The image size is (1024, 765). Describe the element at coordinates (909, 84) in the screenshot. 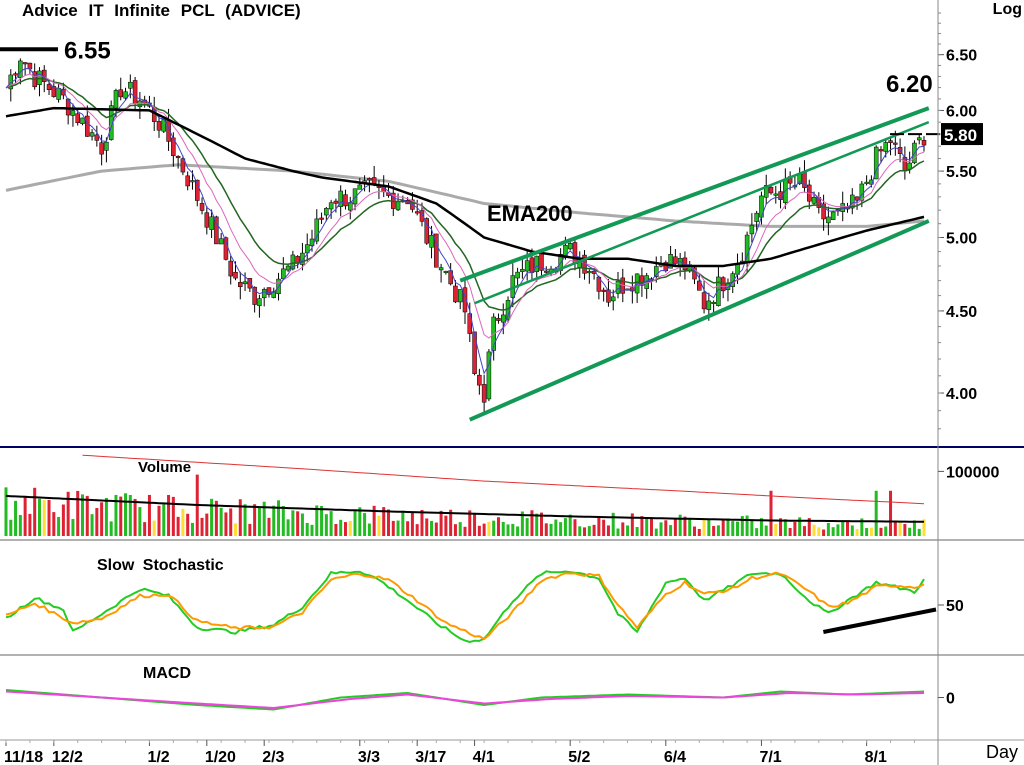

I see `target-label: 6.20` at that location.